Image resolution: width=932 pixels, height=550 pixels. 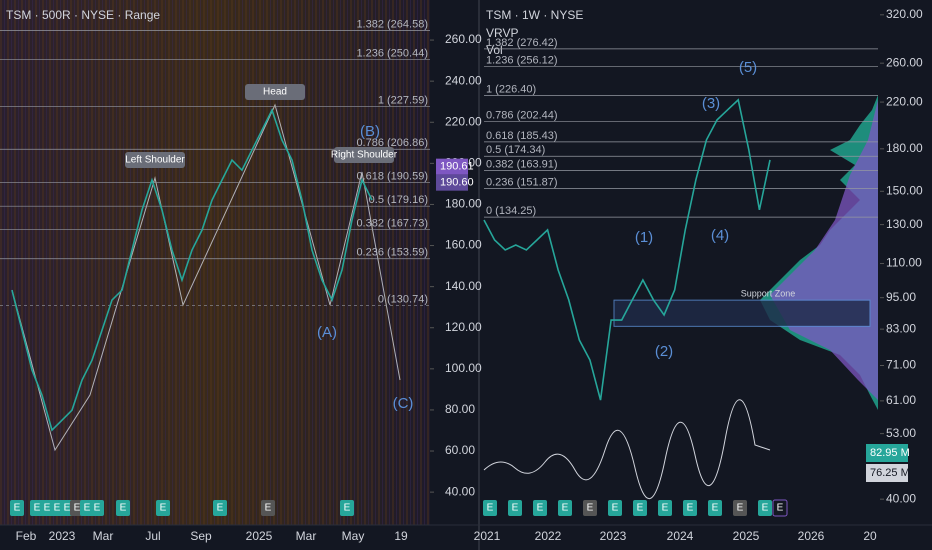 I want to click on annotation: Left Shoulder, so click(x=155, y=160).